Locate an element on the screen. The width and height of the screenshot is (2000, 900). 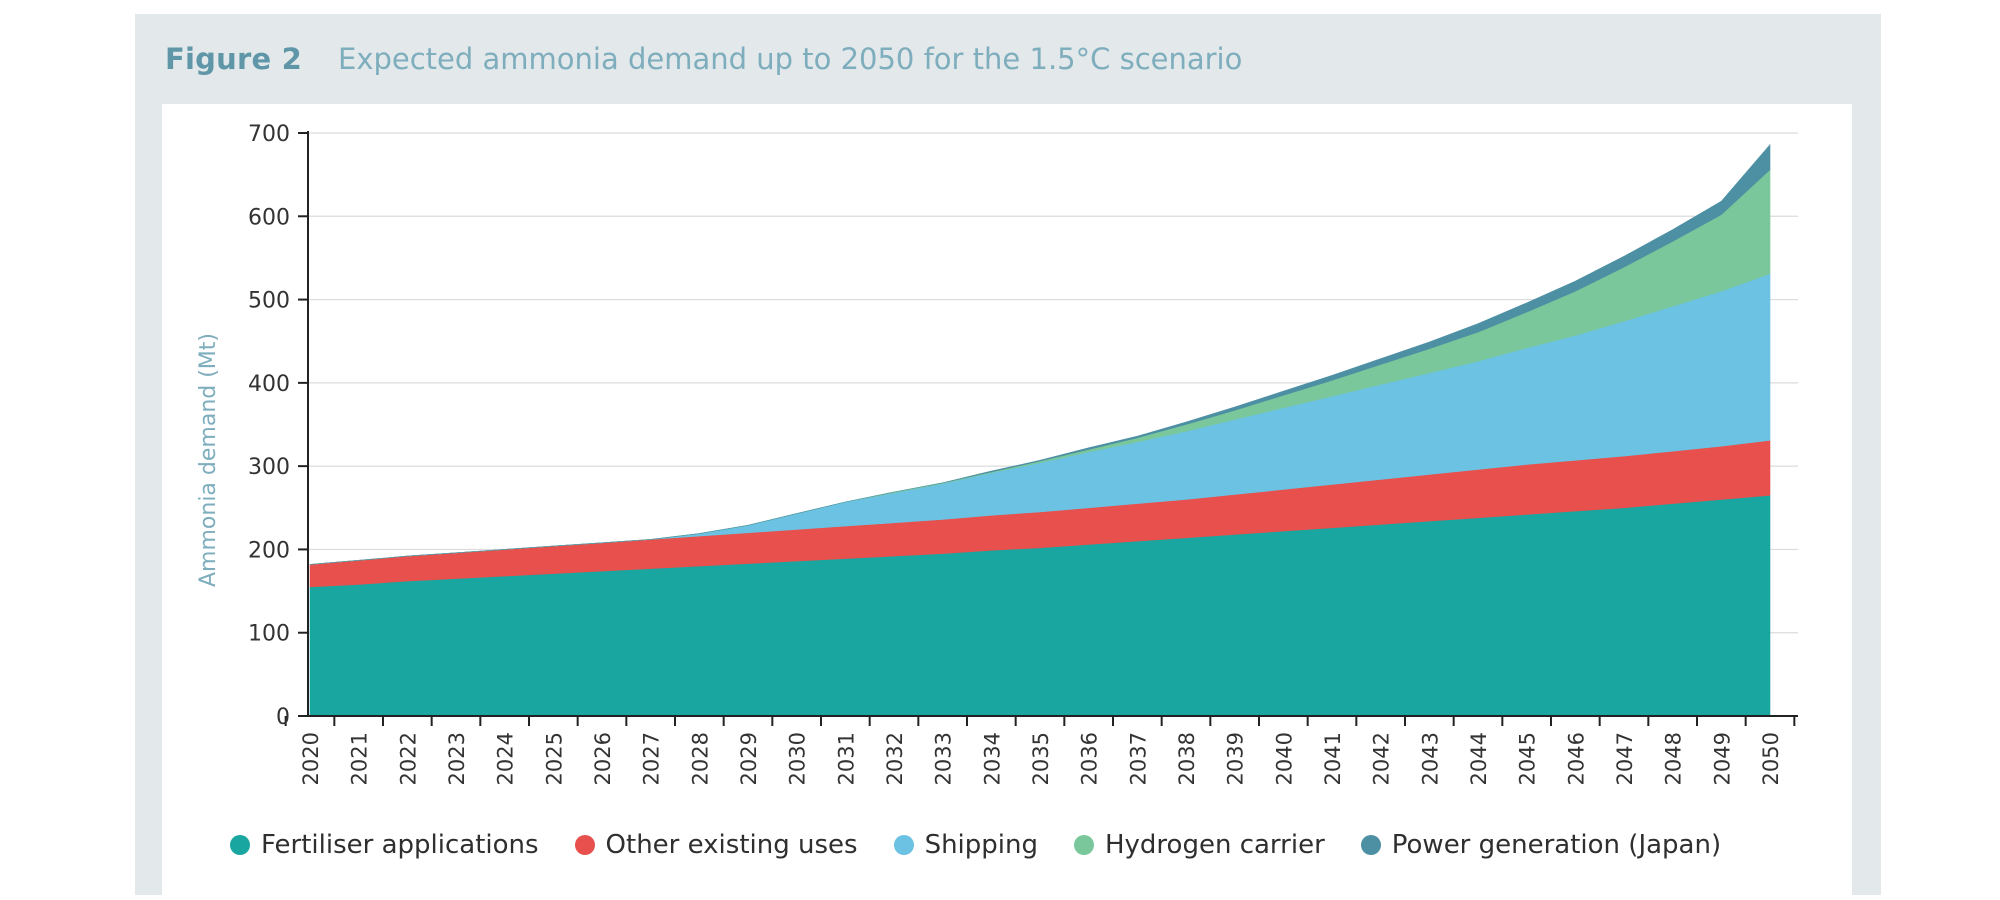
x-tick-label: 2030 is located at coordinates (798, 758).